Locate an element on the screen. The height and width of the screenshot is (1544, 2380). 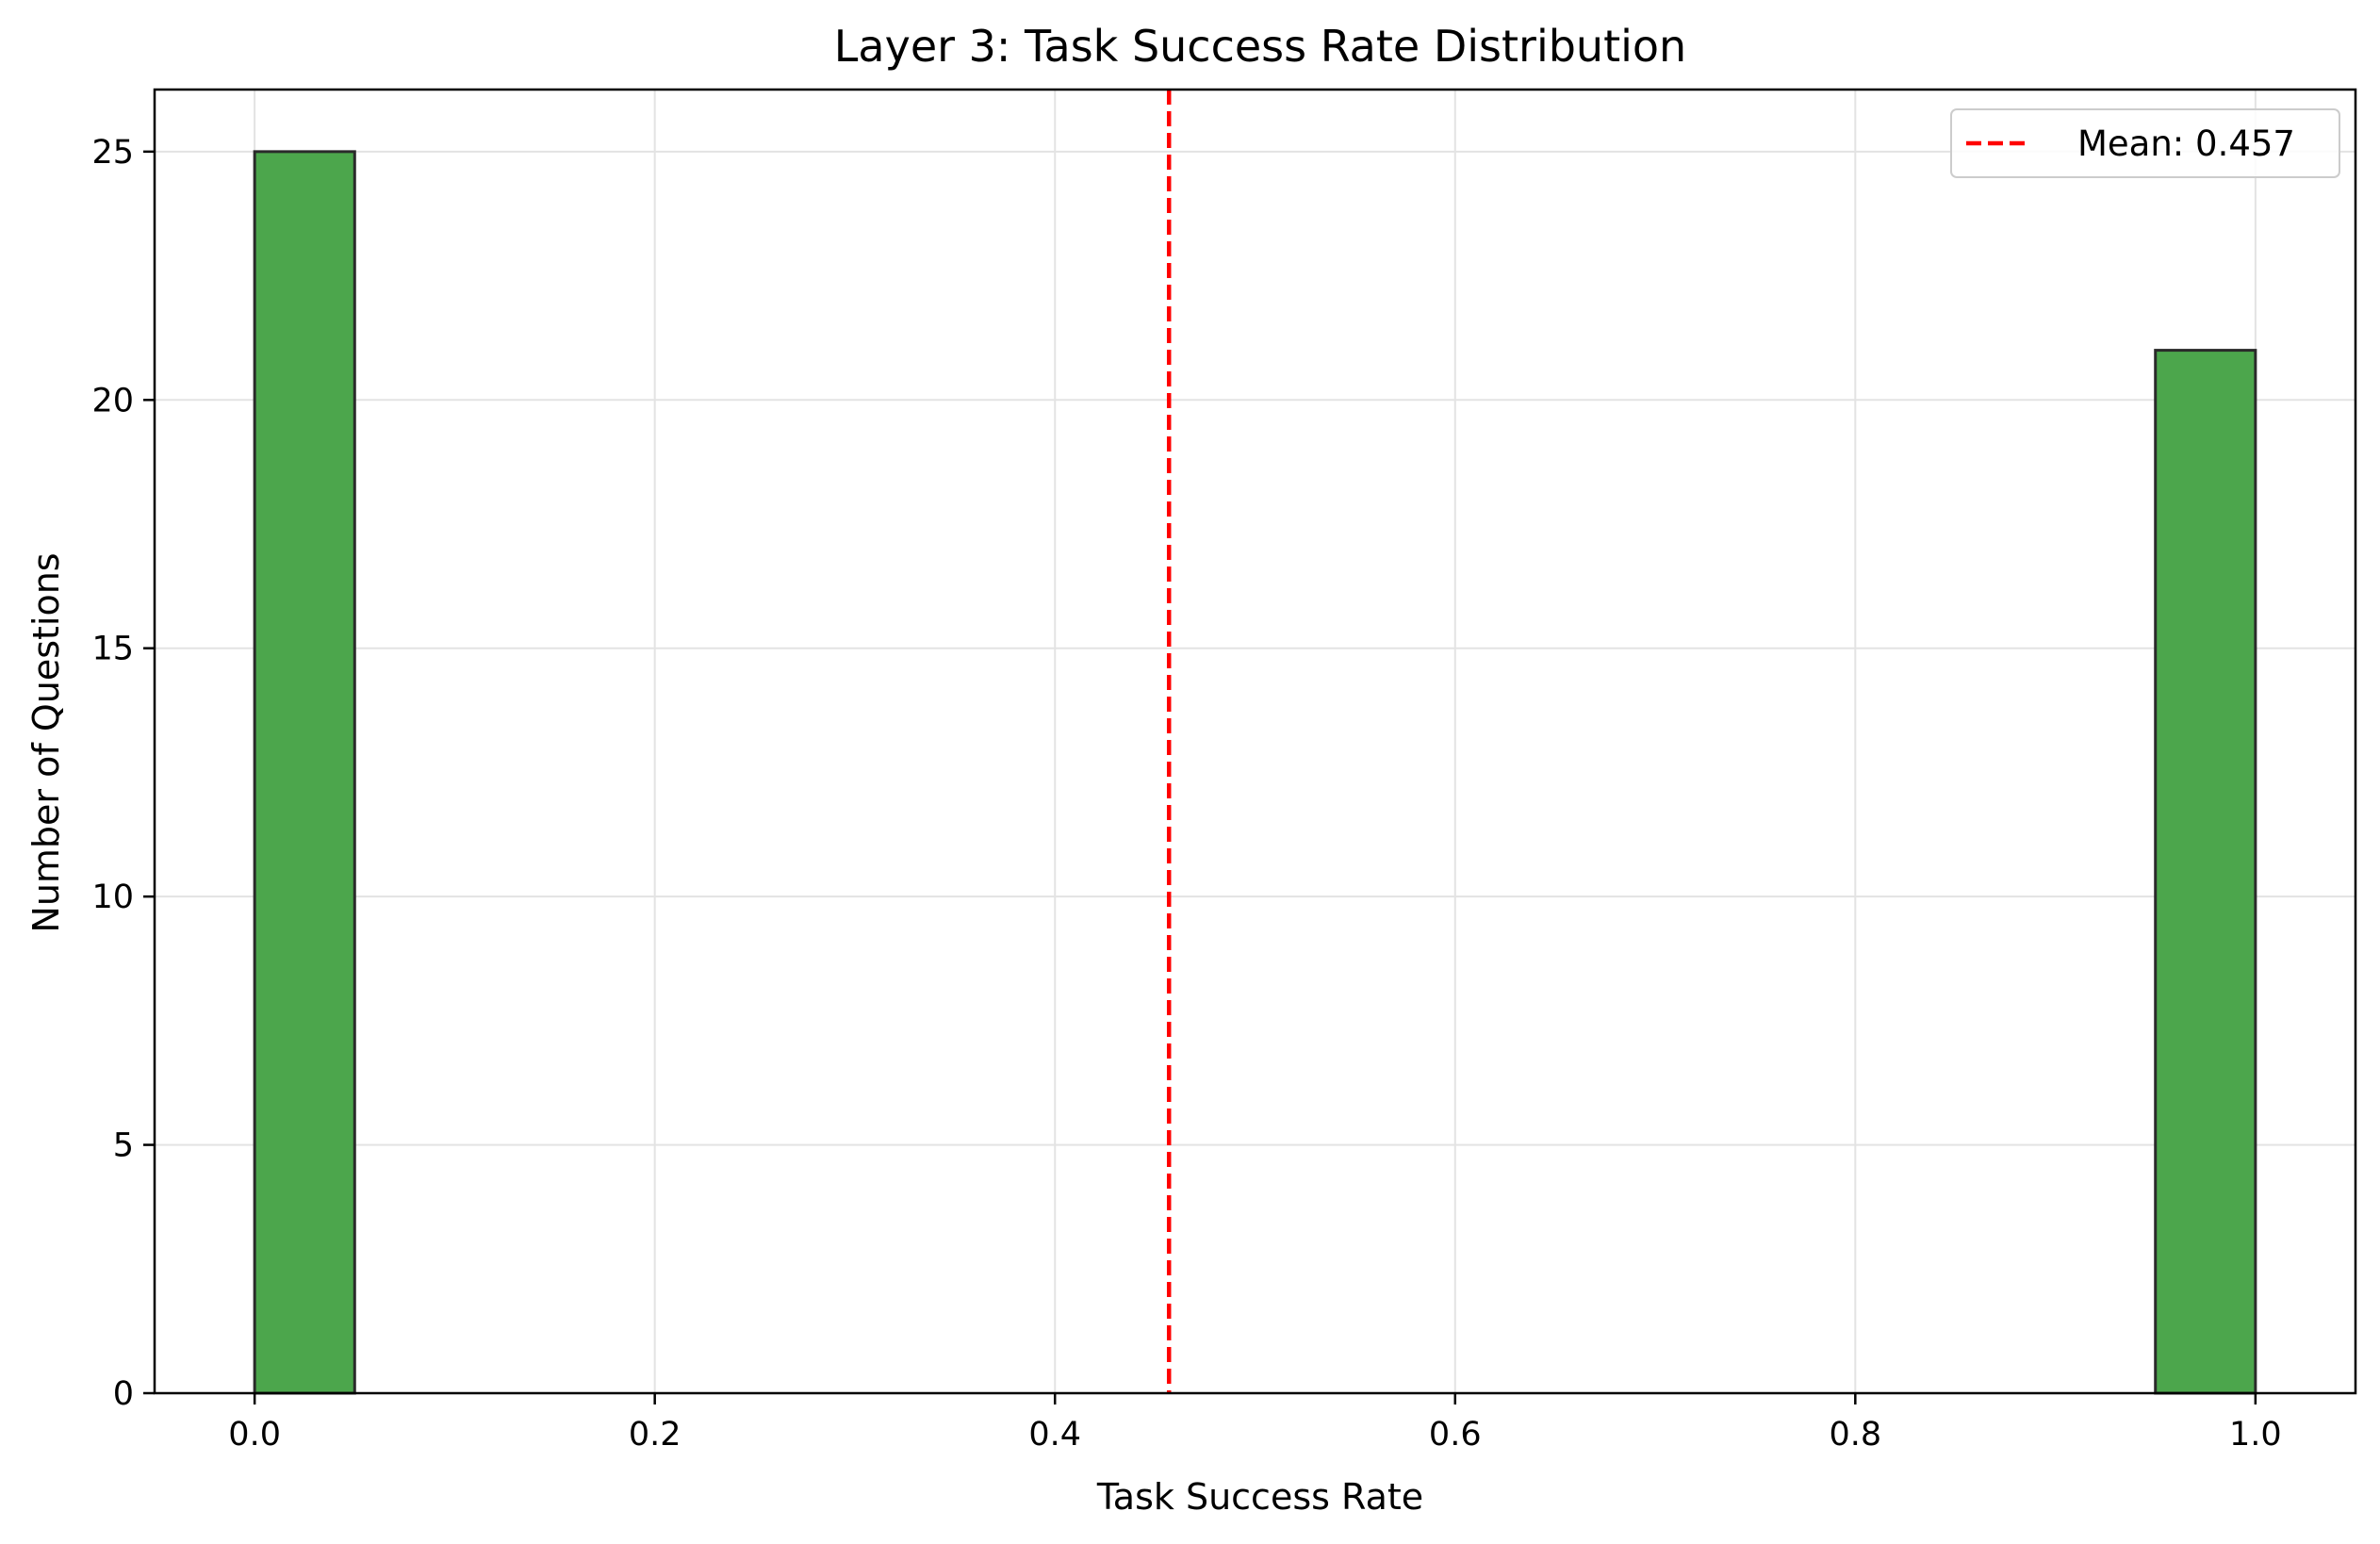
legend-mean-label: Mean: 0.457 is located at coordinates (2186, 143).